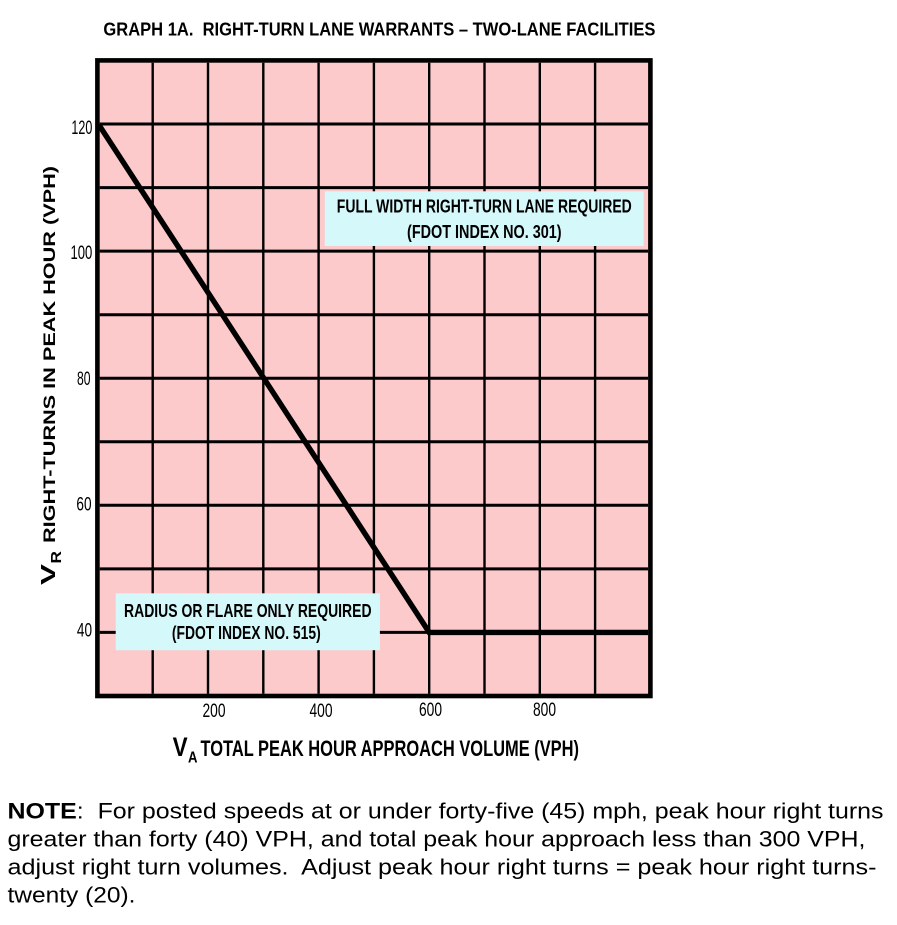  Describe the element at coordinates (248, 611) in the screenshot. I see `svg-text: RADIUS OR FLARE ONLY REQUIRED` at that location.